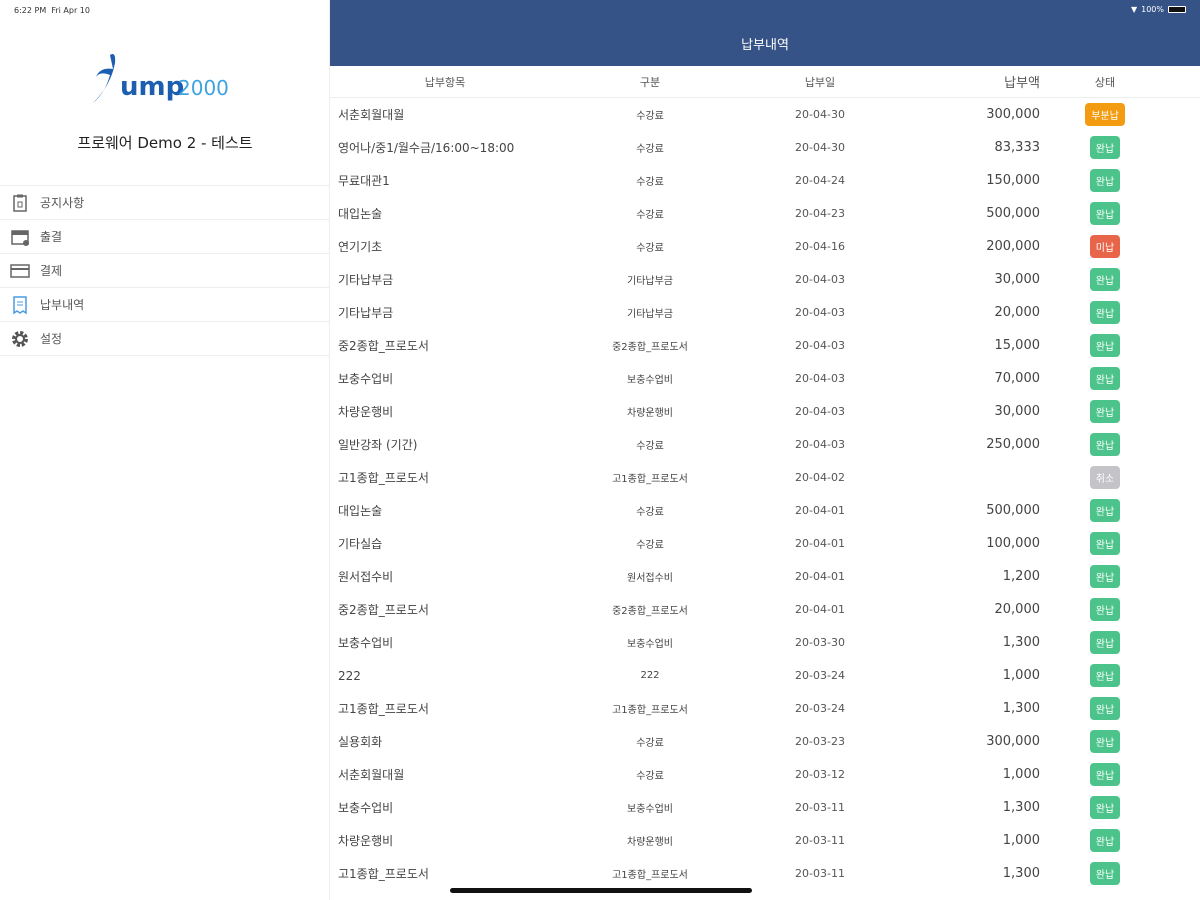  Describe the element at coordinates (360, 544) in the screenshot. I see `item-name: 기타실습` at that location.